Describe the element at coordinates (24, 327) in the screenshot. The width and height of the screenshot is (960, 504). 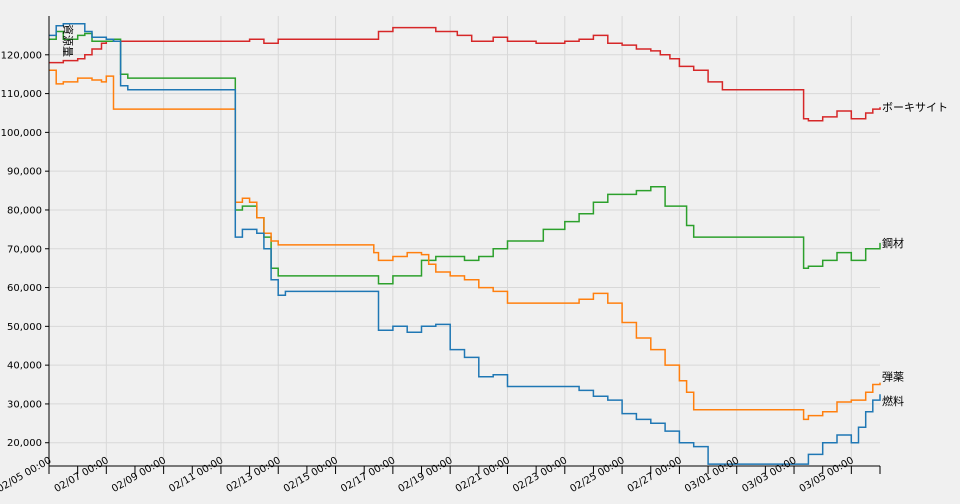
I see `y-tick-label: 50,000` at that location.